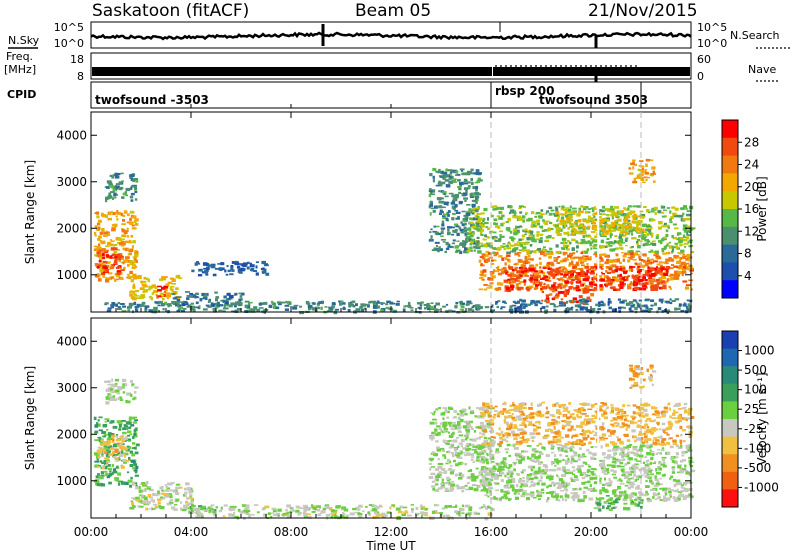  What do you see at coordinates (71, 481) in the screenshot?
I see `velocity-ytick-0: 1000` at bounding box center [71, 481].